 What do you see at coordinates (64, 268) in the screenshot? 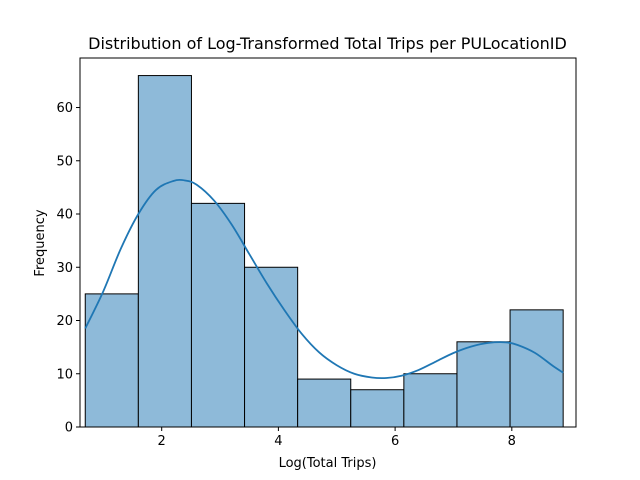
I see `y-tick-label: 30` at bounding box center [64, 268].